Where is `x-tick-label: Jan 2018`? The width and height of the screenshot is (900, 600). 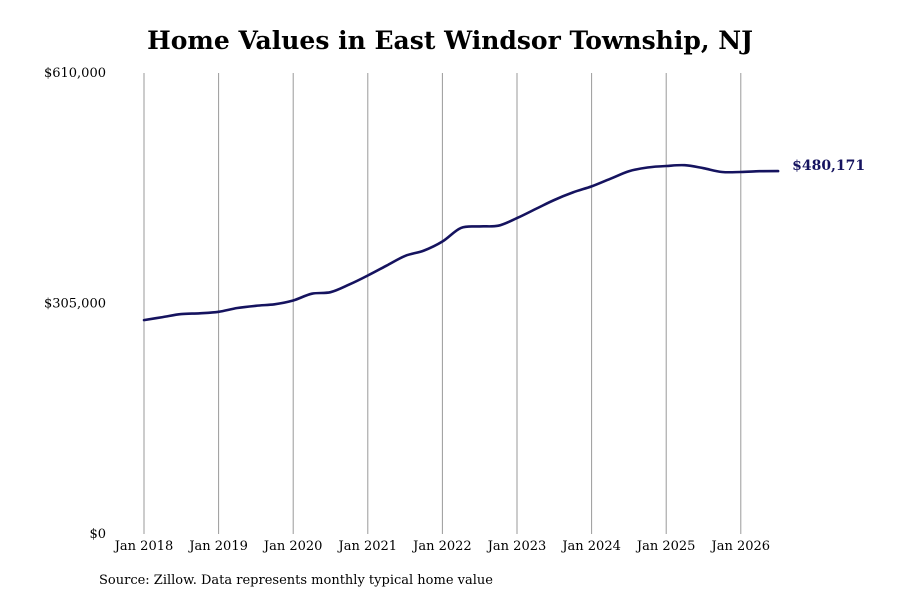
x-tick-label: Jan 2018 is located at coordinates (143, 546).